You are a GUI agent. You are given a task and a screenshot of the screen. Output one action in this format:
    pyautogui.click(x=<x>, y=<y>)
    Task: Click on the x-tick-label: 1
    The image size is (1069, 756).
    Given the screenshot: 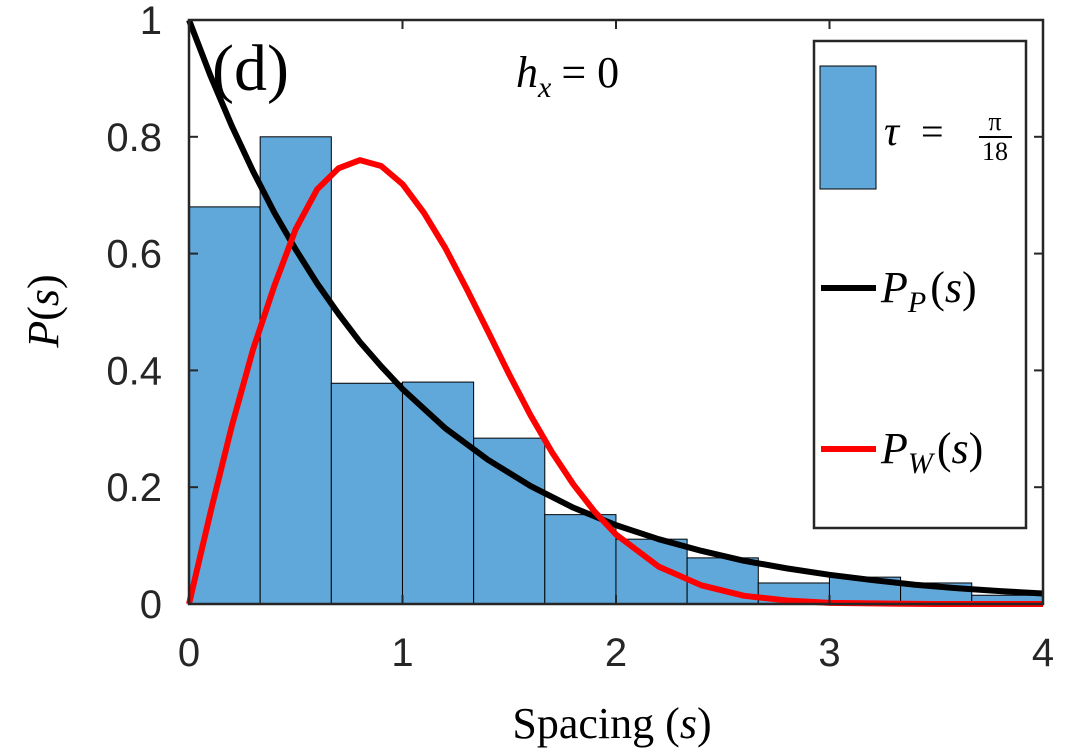 What is the action you would take?
    pyautogui.click(x=402, y=653)
    